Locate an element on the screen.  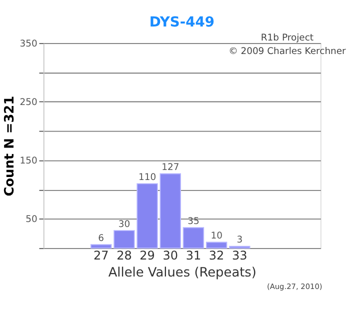
data-label: 110 is located at coordinates (147, 177).